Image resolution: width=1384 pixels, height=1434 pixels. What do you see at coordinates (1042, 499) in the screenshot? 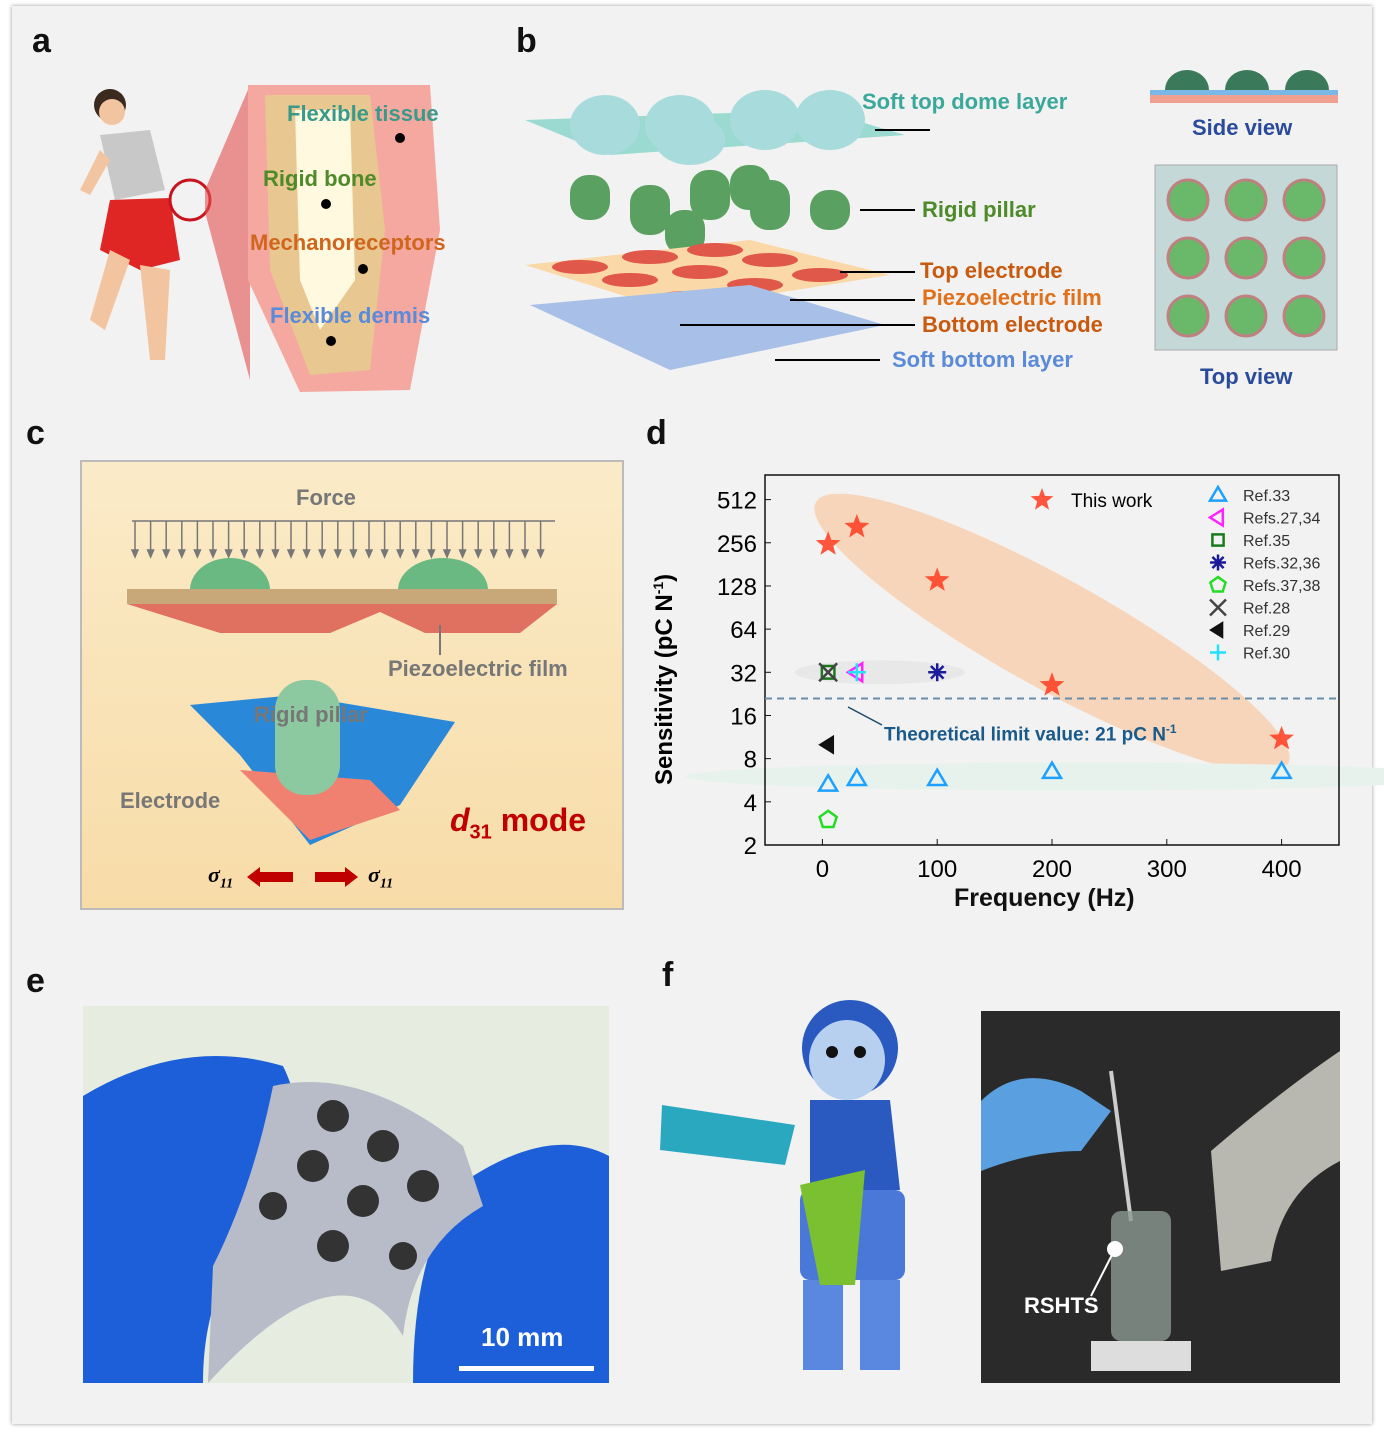
I see `legend-marker-this-work` at bounding box center [1042, 499].